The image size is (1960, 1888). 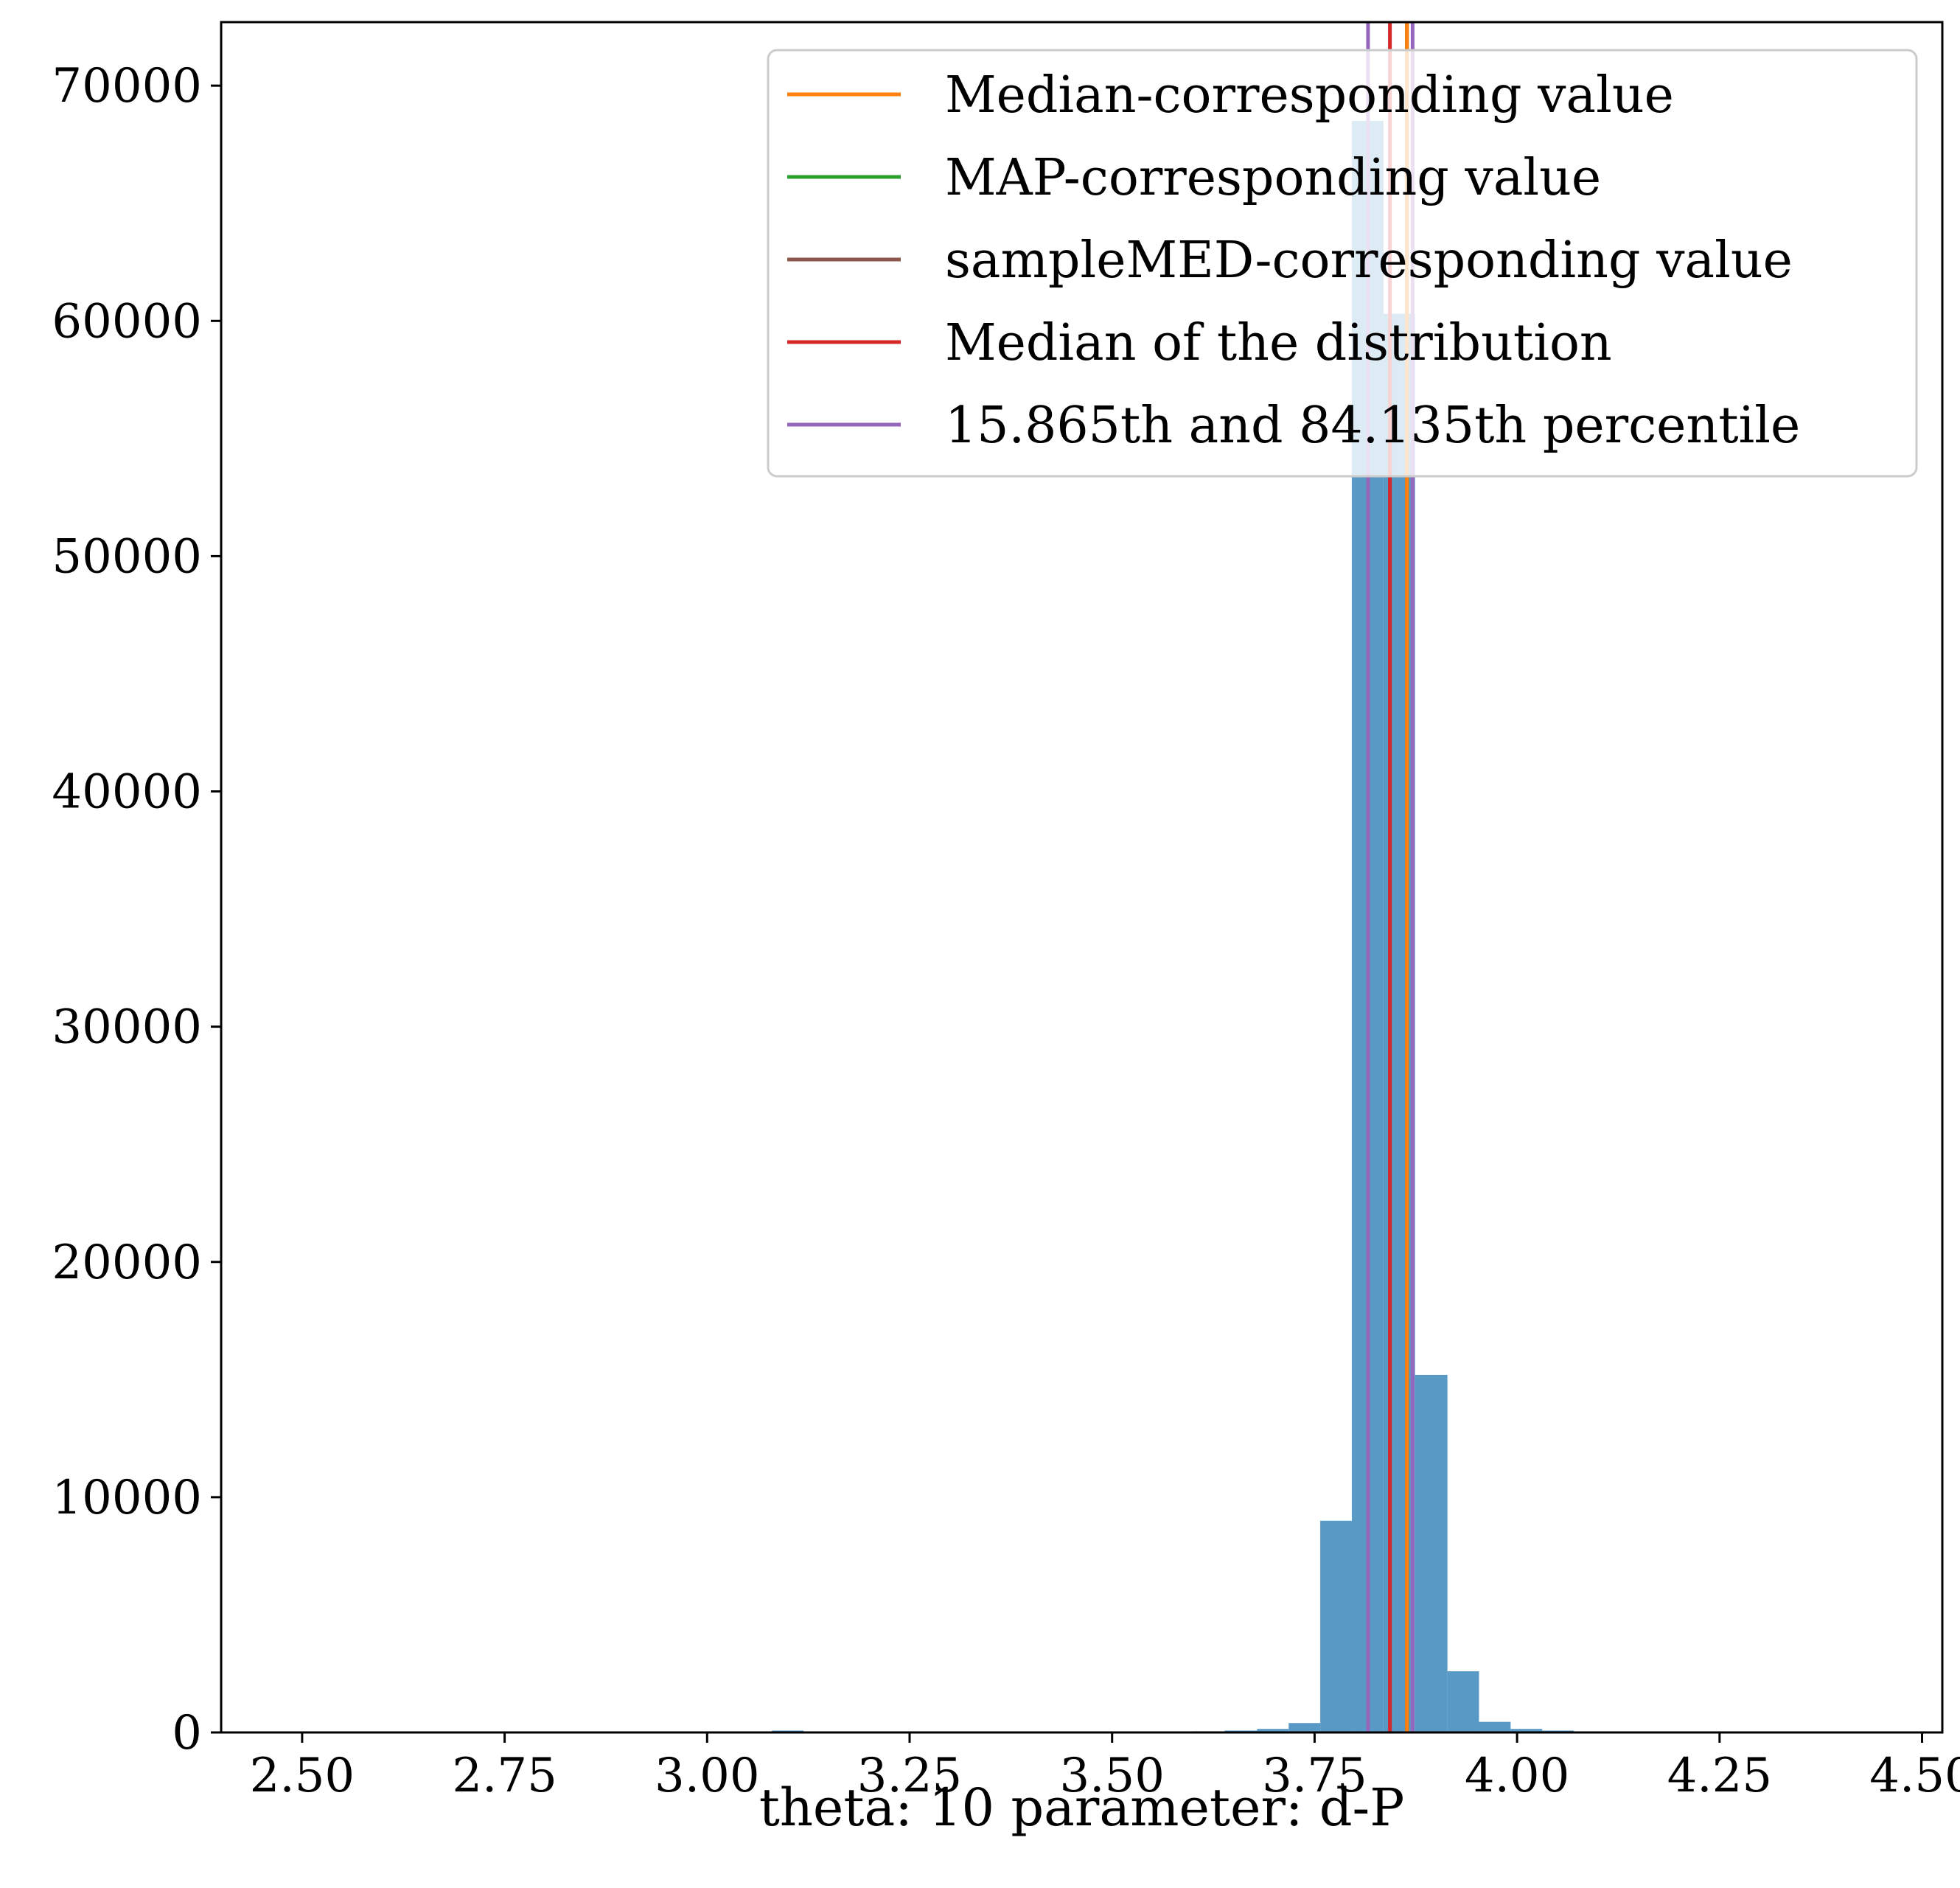 I want to click on legend-label: 15.865th and 84.135th percentile, so click(x=1372, y=426).